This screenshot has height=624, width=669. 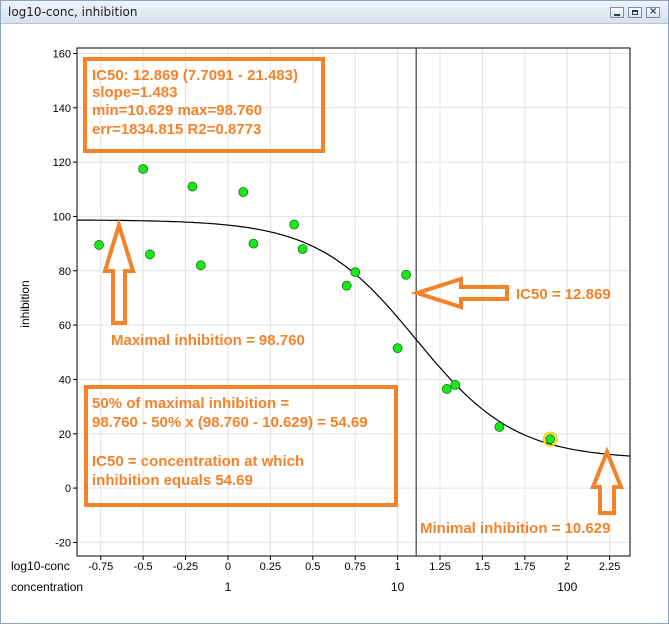 I want to click on minimize-icon, so click(x=617, y=15).